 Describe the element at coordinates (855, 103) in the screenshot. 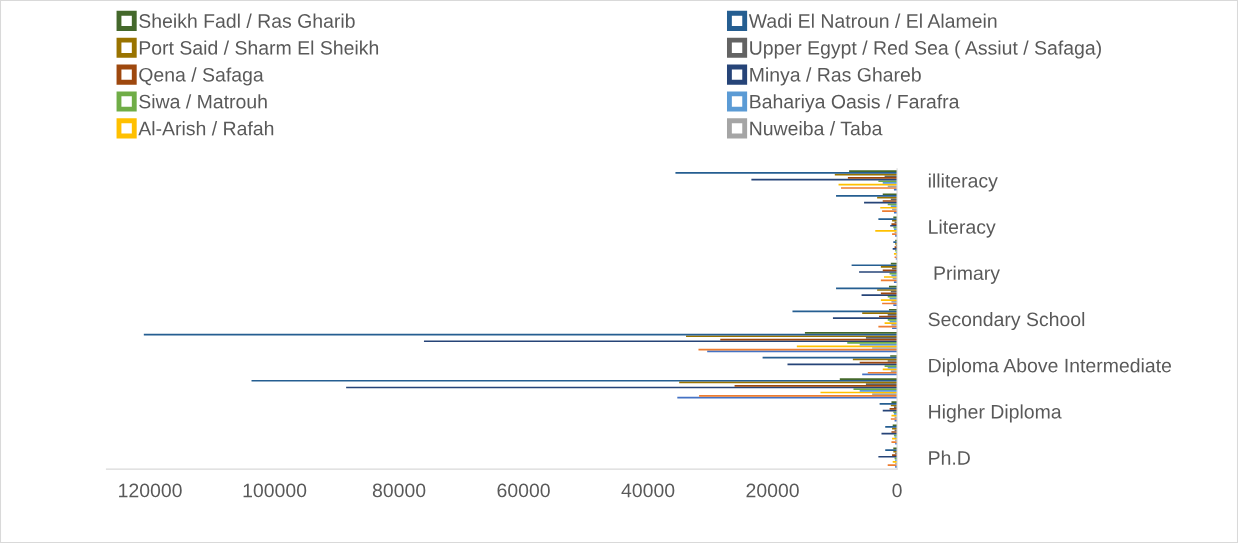

I see `legend-label: Bahariya Oasis / Farafra` at that location.